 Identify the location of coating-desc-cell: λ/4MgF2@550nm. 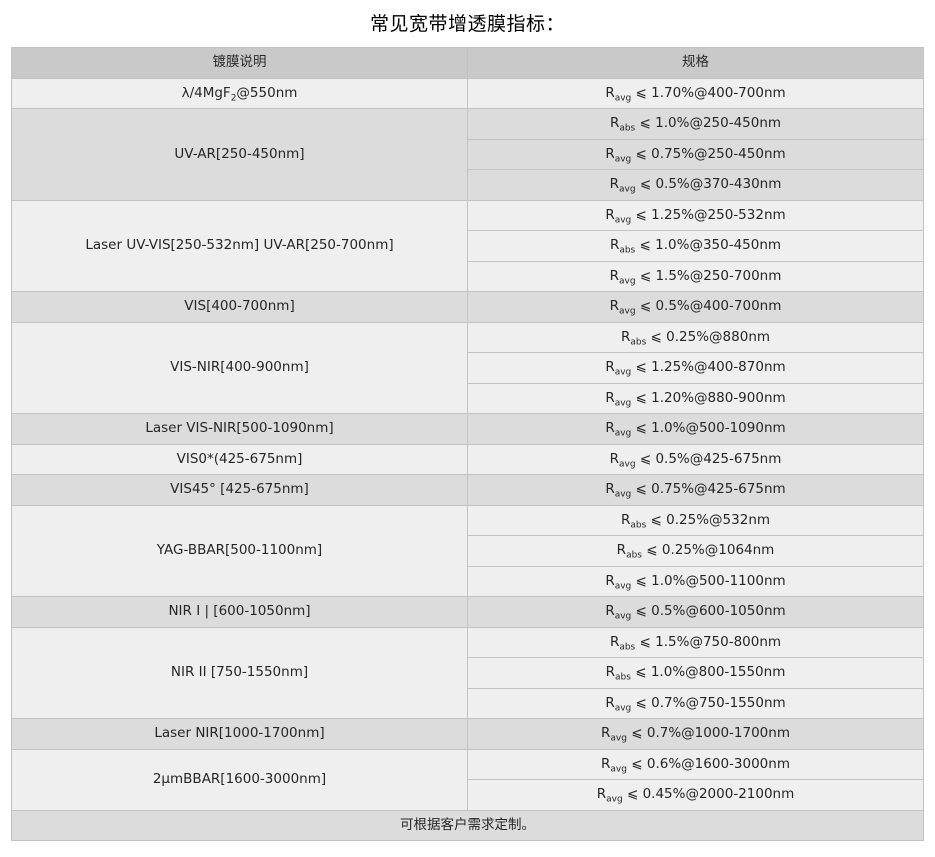
(239, 93).